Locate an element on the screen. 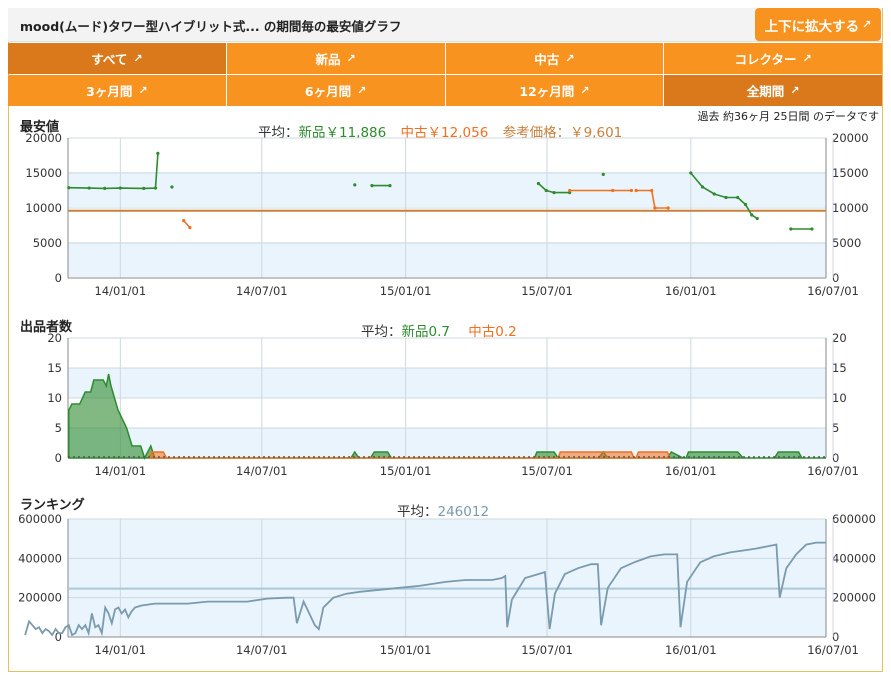  sellers-average: 平均：新品0.7 中古0.2 is located at coordinates (439, 330).